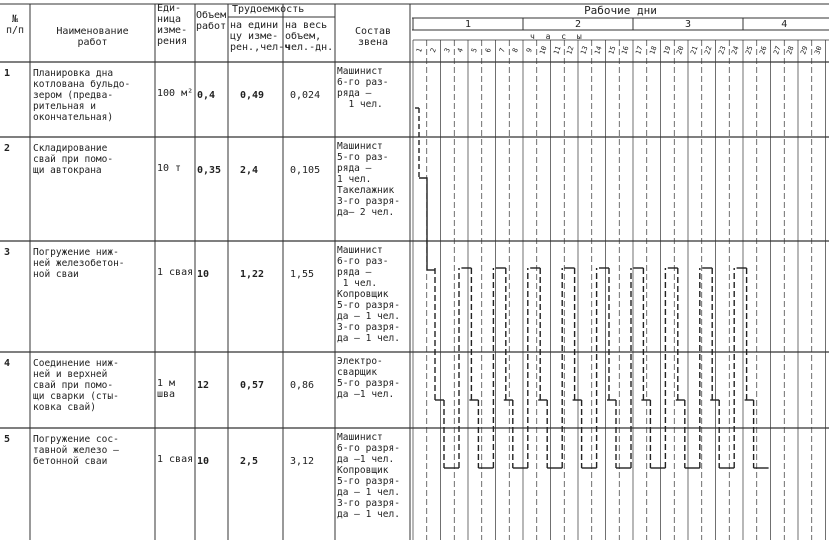 Image resolution: width=829 pixels, height=540 pixels. Describe the element at coordinates (305, 170) in the screenshot. I see `cell-labor-total: 0,105` at that location.